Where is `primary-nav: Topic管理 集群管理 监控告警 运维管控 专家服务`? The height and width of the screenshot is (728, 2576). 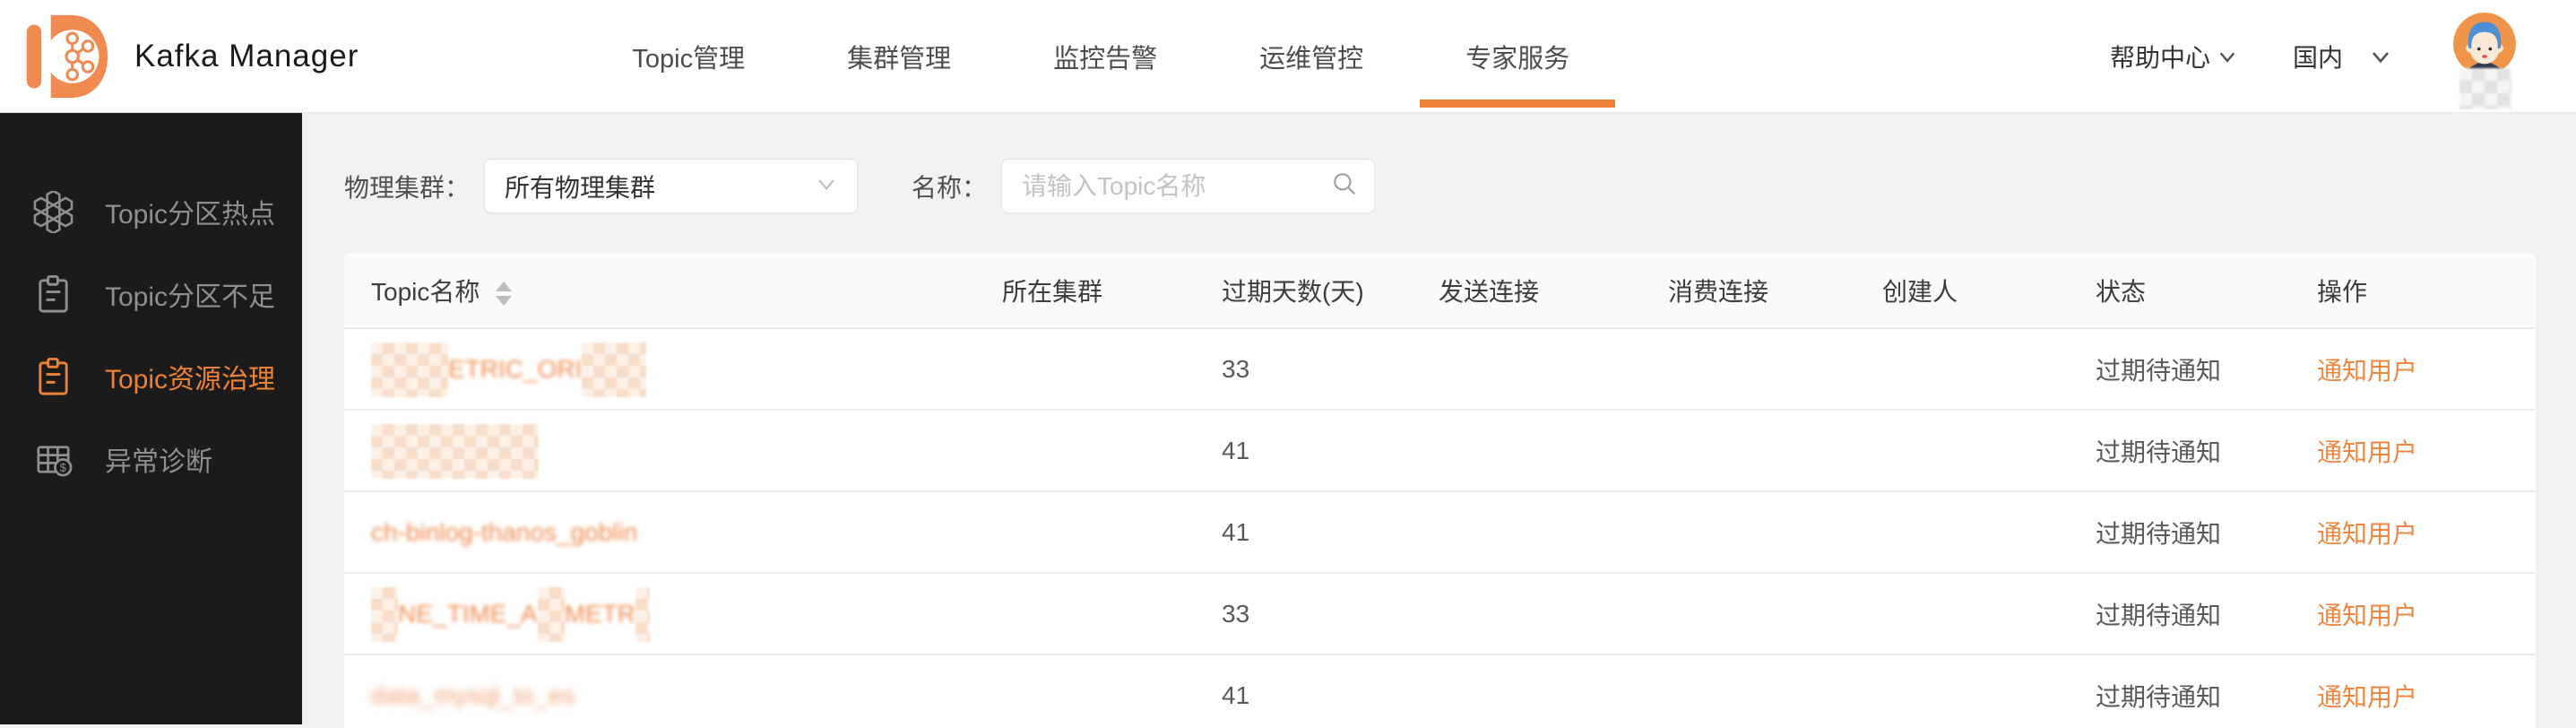
primary-nav: Topic管理 集群管理 监控告警 运维管控 专家服务 is located at coordinates (1101, 57).